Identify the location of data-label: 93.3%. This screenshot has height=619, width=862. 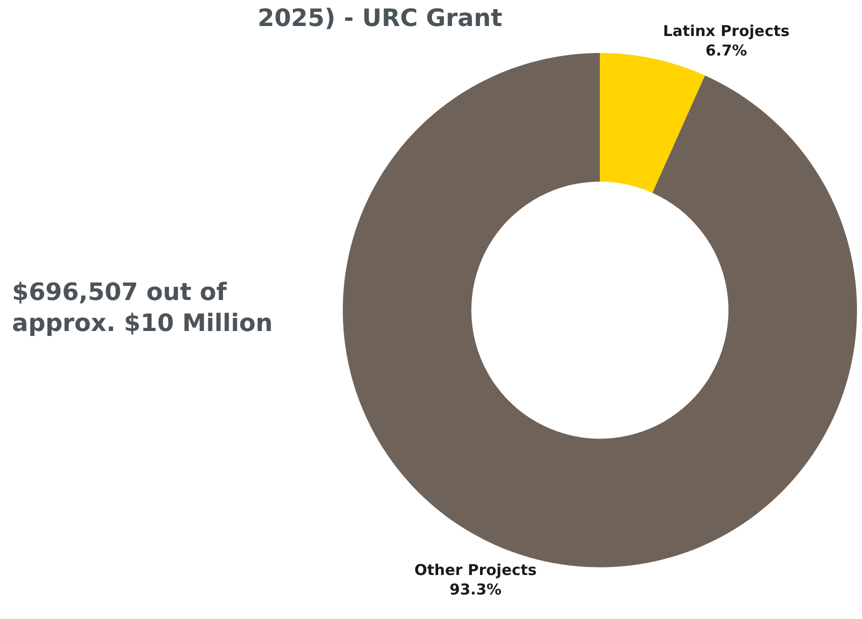
(476, 589).